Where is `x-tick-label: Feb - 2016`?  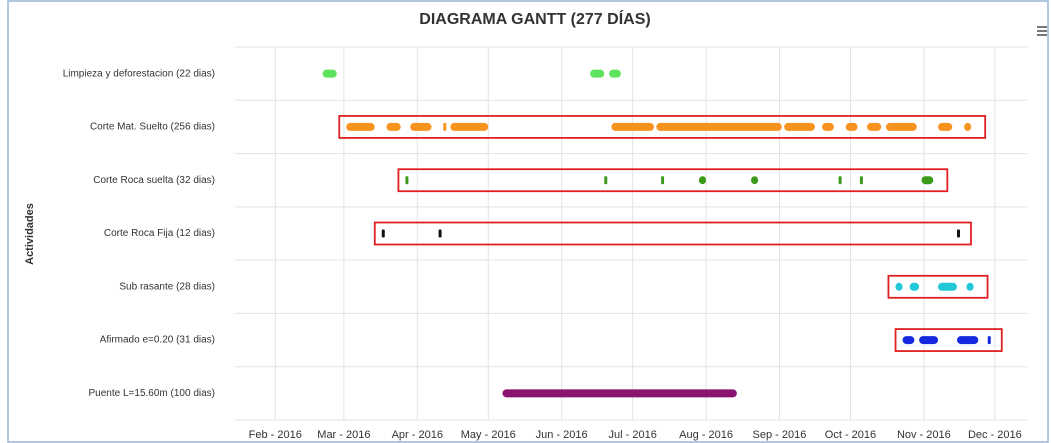
x-tick-label: Feb - 2016 is located at coordinates (275, 435).